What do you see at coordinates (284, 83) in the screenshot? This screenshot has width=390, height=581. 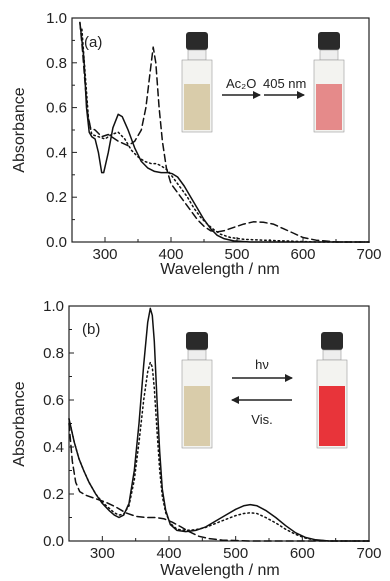 I see `arrow-label-irradiation: 405 nm` at bounding box center [284, 83].